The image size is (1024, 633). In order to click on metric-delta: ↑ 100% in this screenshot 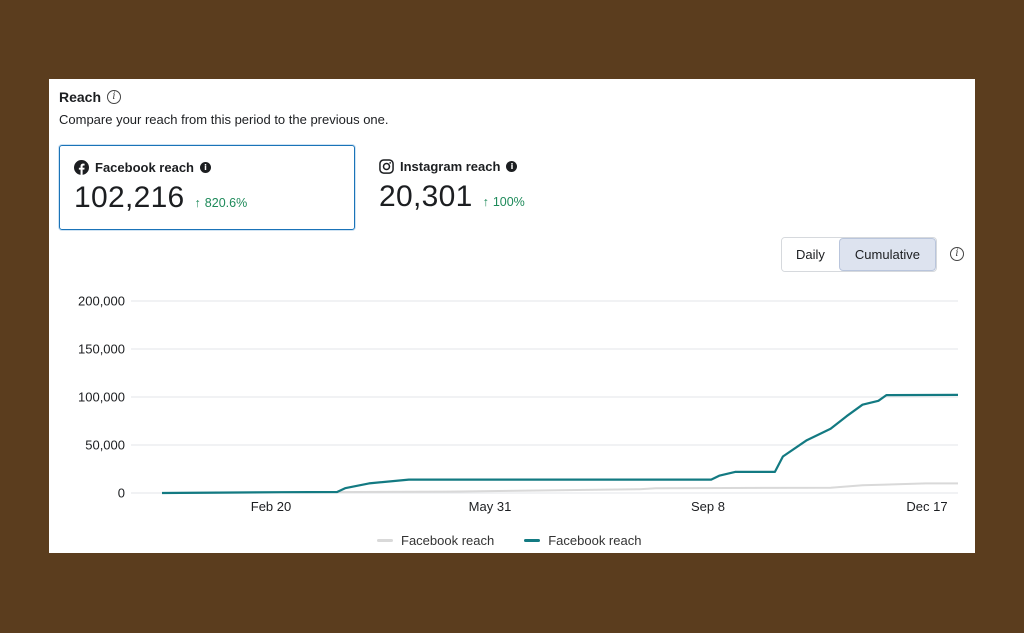, I will do `click(504, 202)`.